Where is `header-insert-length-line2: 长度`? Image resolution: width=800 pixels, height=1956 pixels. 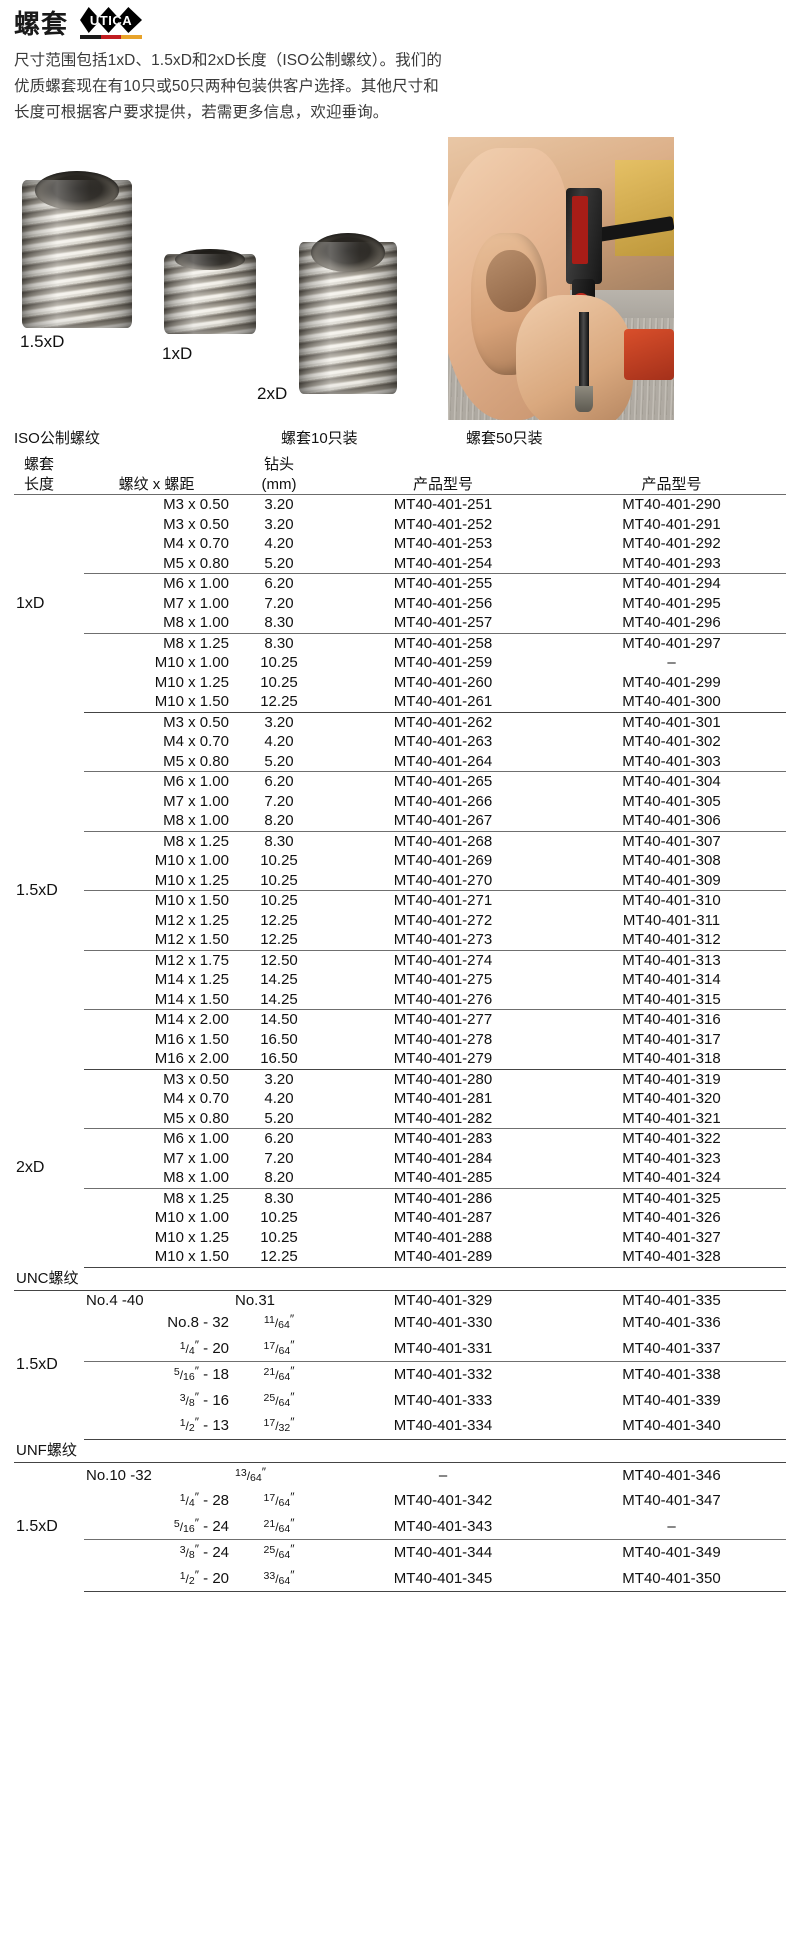
header-insert-length-line2: 长度 is located at coordinates (49, 484).